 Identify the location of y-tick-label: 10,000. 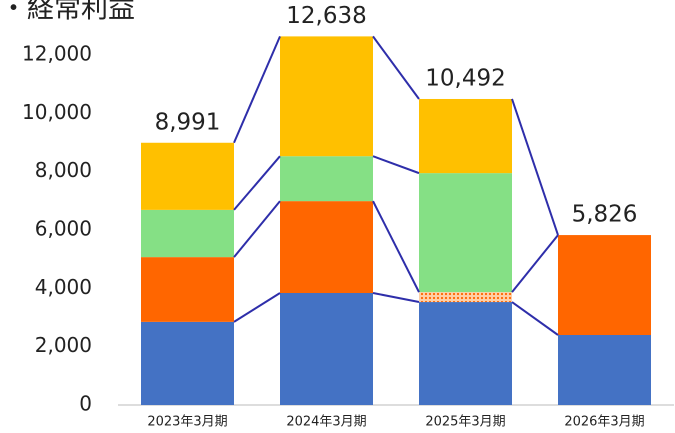
(57, 112).